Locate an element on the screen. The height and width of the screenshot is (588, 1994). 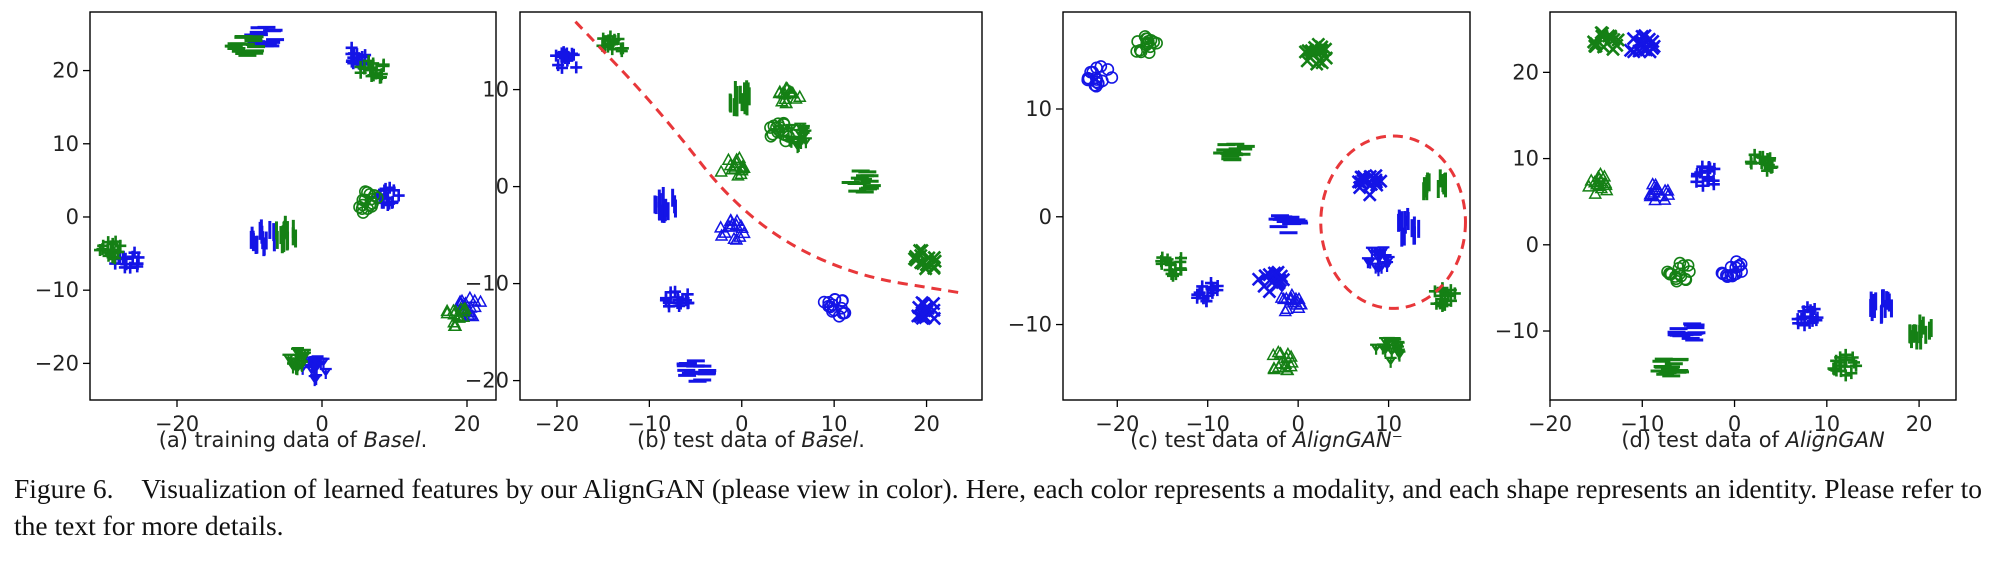
cluster-triangle-down is located at coordinates (314, 371).